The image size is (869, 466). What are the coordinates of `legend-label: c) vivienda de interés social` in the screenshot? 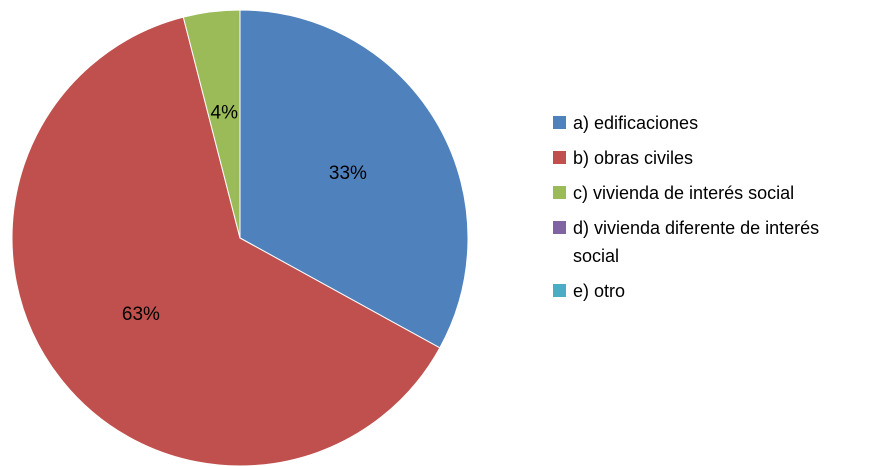 It's located at (684, 193).